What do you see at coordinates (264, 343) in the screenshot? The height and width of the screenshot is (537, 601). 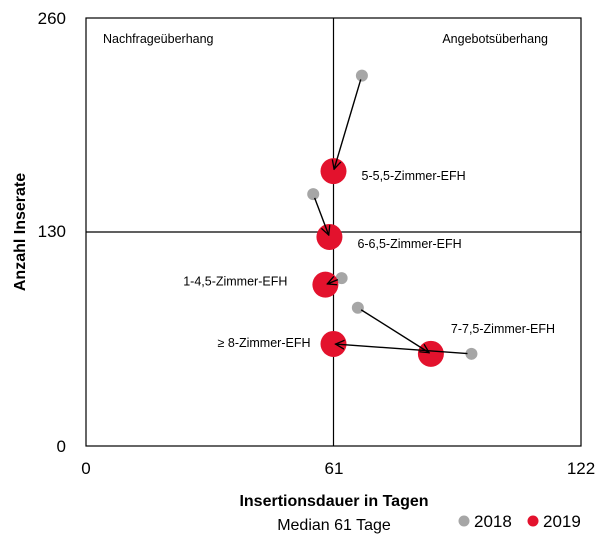 I see `point-label-8-zimmer-efh: ≥ 8-Zimmer-EFH` at bounding box center [264, 343].